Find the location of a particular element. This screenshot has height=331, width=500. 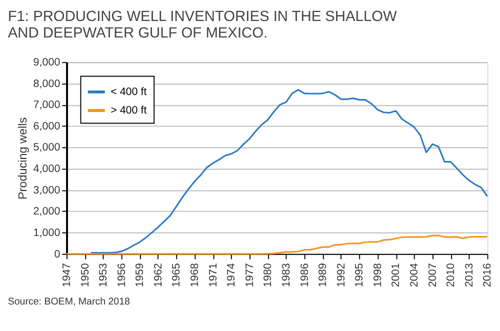

x-tick-label: 1956 is located at coordinates (122, 275).